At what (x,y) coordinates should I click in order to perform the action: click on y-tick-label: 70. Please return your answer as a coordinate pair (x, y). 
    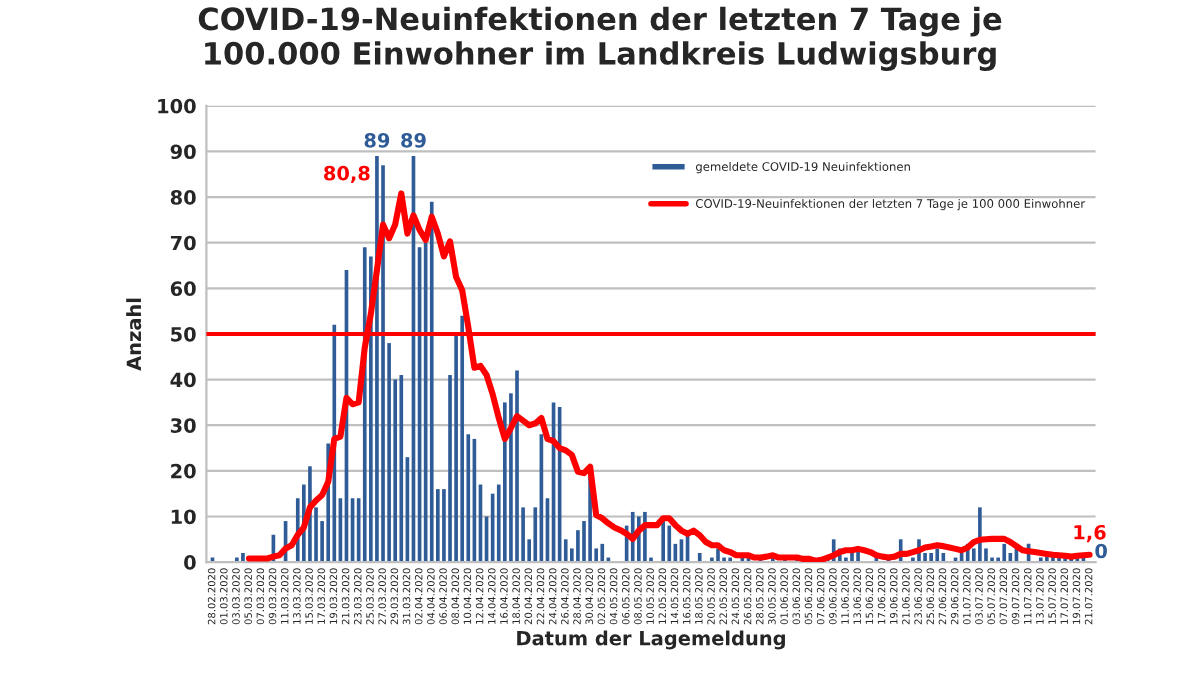
    Looking at the image, I should click on (183, 243).